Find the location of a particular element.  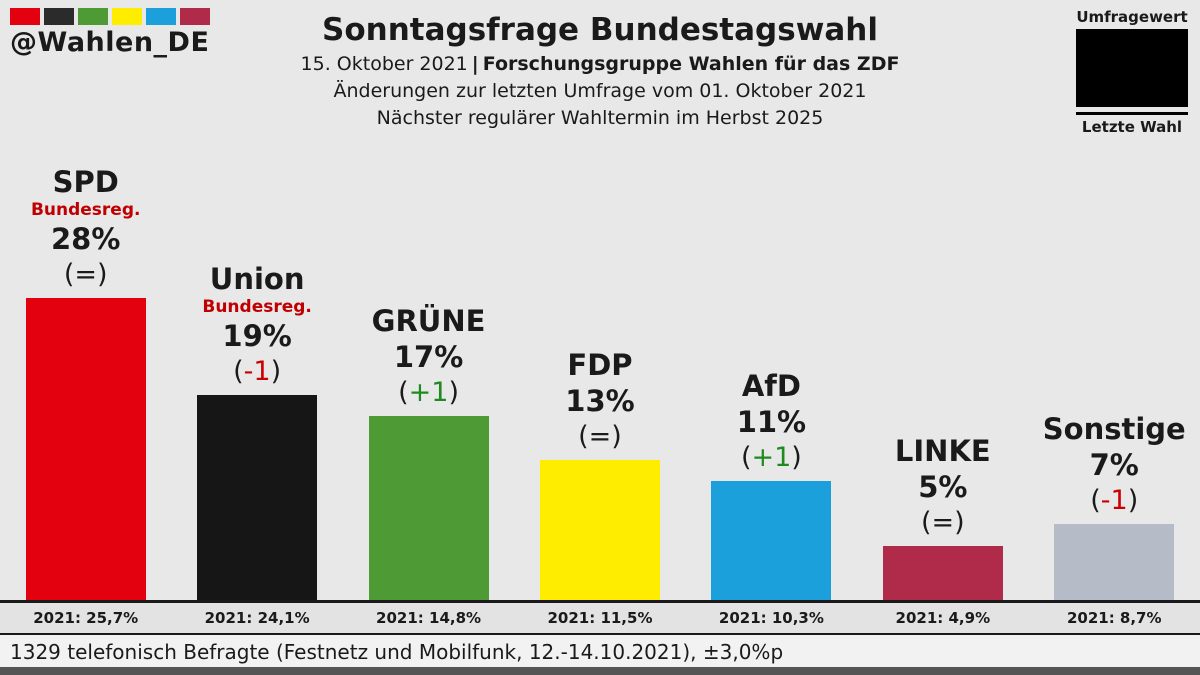

palette-swatch-green is located at coordinates (93, 16).